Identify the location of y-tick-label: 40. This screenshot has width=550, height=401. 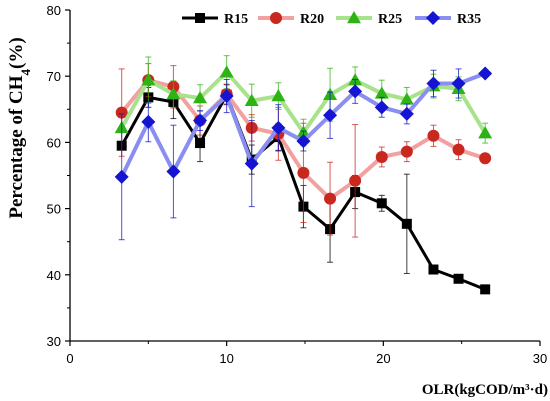
(54, 275).